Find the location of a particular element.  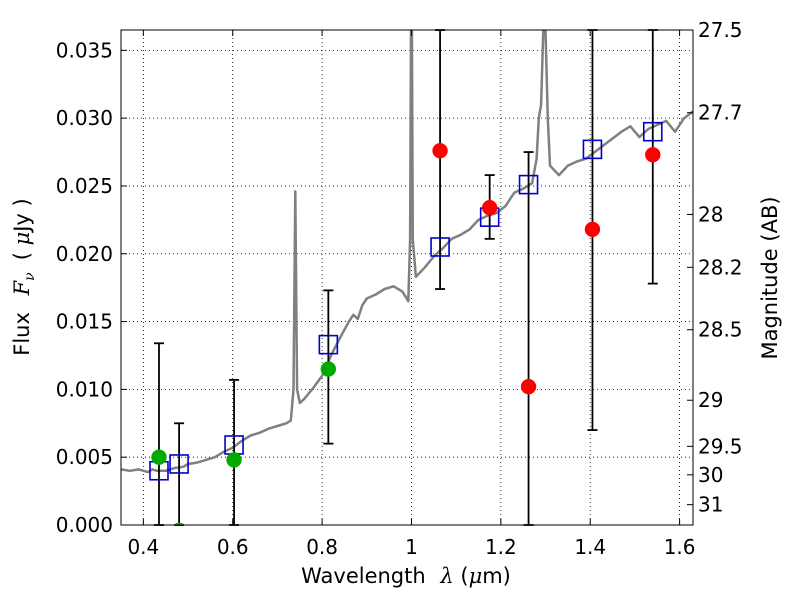

x-tick-label: 0.8 is located at coordinates (322, 547).